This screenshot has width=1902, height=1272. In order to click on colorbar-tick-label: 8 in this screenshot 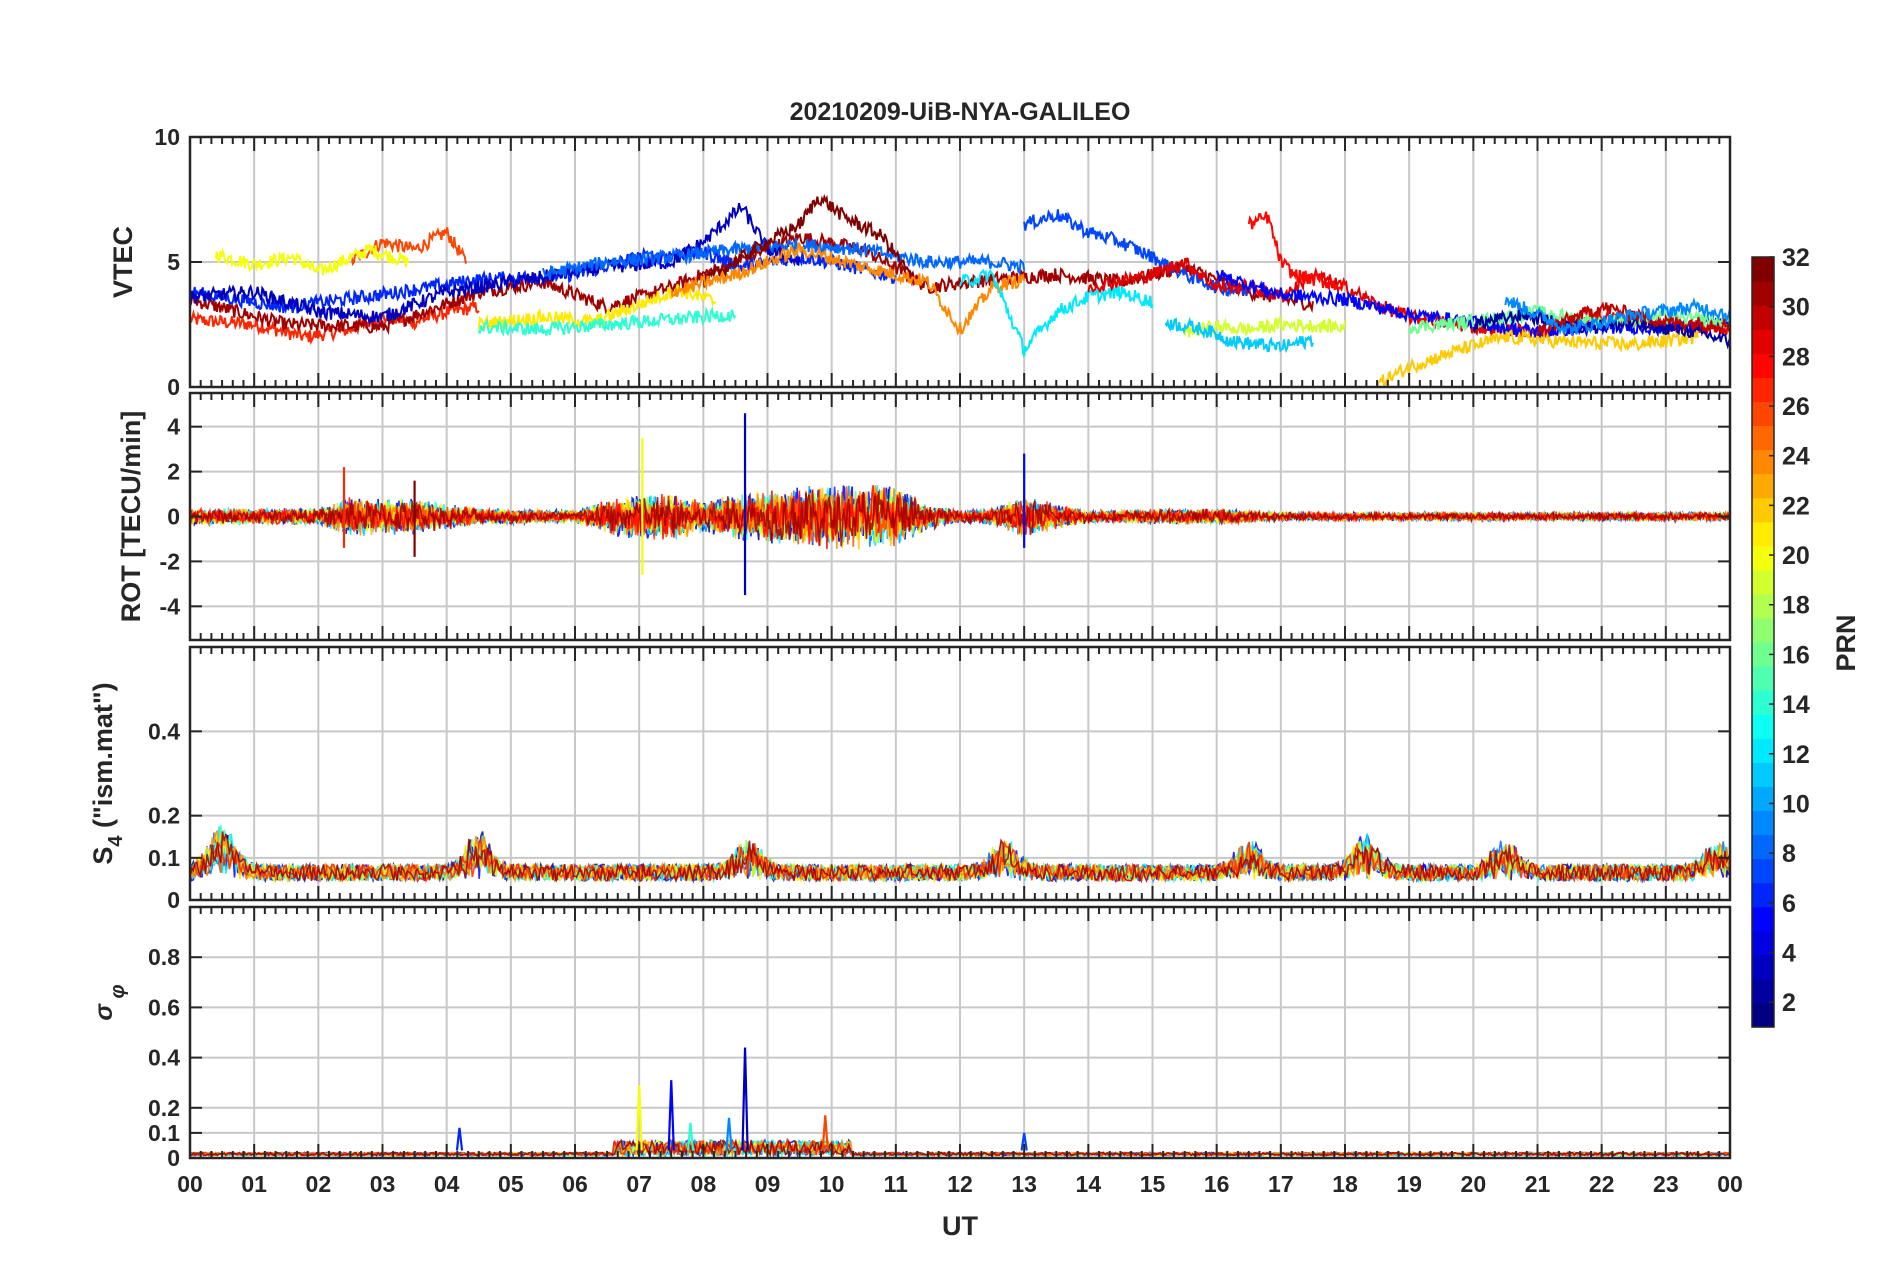, I will do `click(1789, 854)`.